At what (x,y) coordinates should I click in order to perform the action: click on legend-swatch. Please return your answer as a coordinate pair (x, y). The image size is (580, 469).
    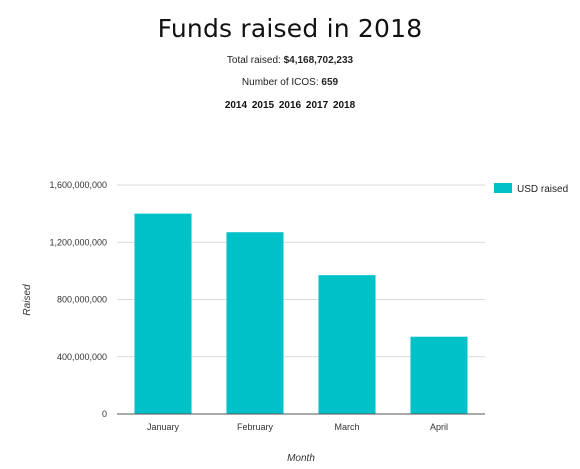
    Looking at the image, I should click on (503, 188).